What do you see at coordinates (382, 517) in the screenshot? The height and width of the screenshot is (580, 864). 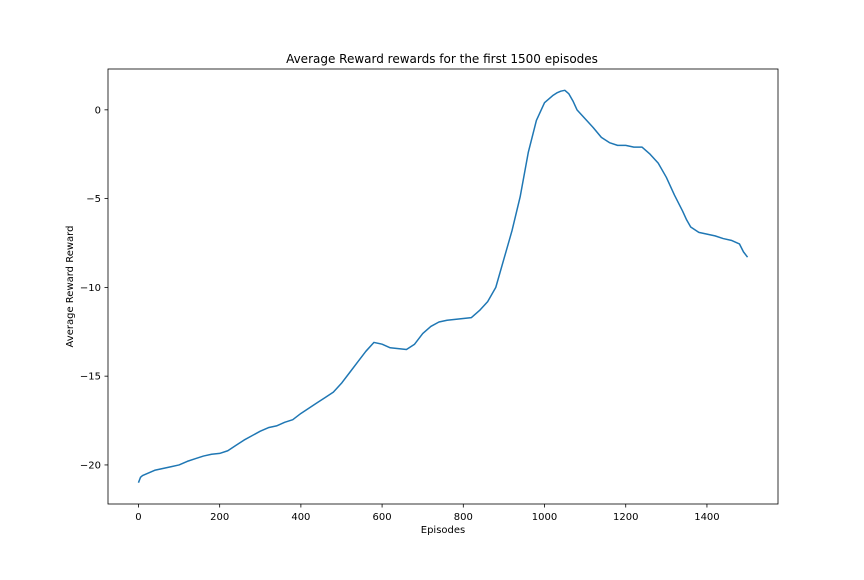 I see `x-tick-label: 600` at bounding box center [382, 517].